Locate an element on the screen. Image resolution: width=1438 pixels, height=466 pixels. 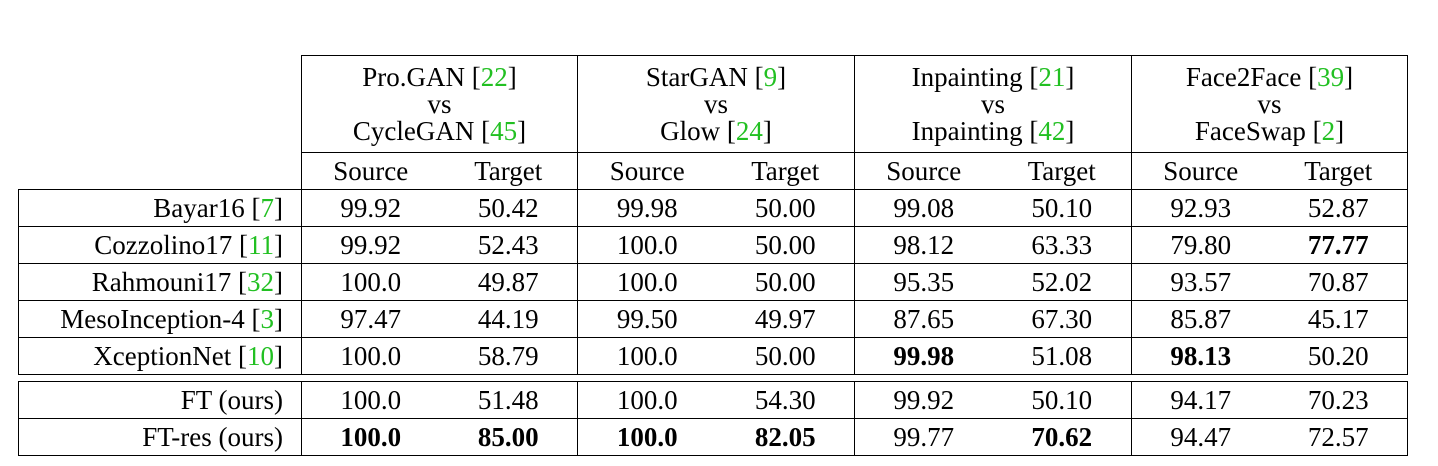
value-cell: 79.80 is located at coordinates (1200, 245).